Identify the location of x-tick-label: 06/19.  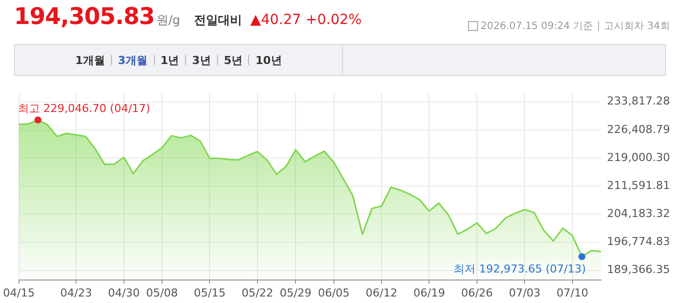
(429, 293).